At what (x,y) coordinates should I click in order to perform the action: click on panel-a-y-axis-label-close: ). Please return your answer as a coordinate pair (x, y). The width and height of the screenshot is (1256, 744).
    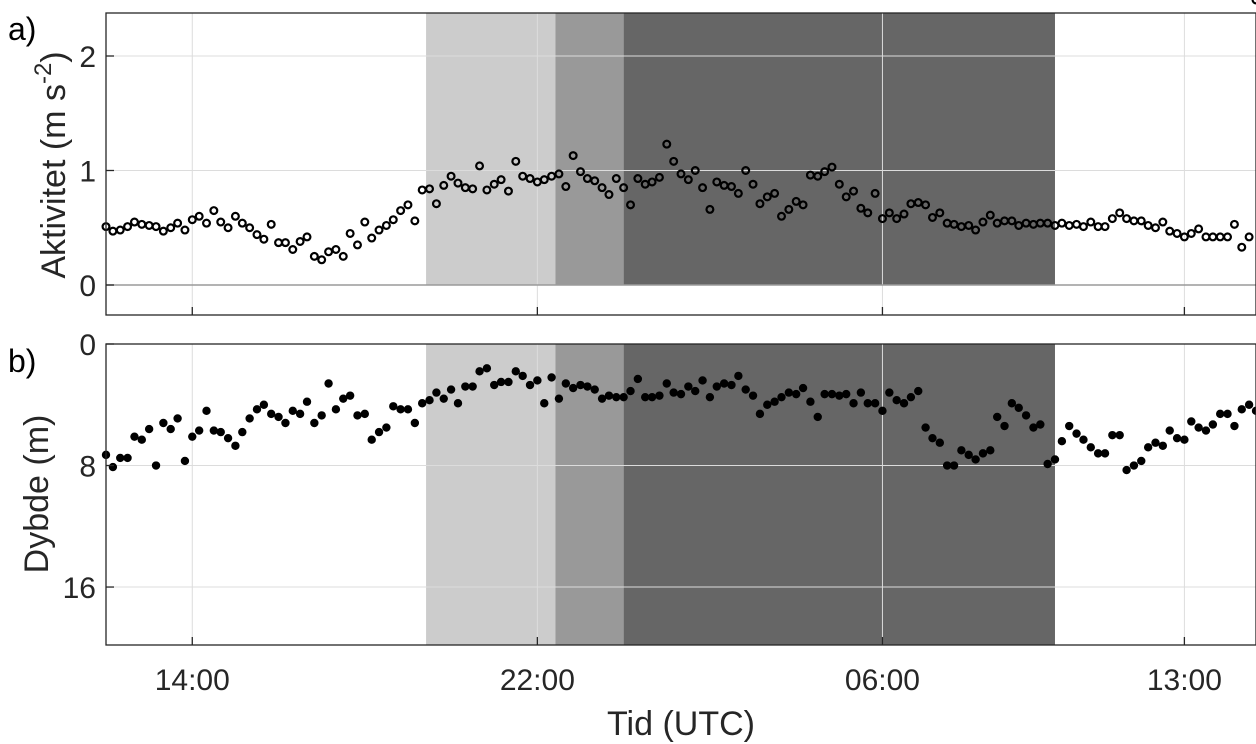
    Looking at the image, I should click on (54, 56).